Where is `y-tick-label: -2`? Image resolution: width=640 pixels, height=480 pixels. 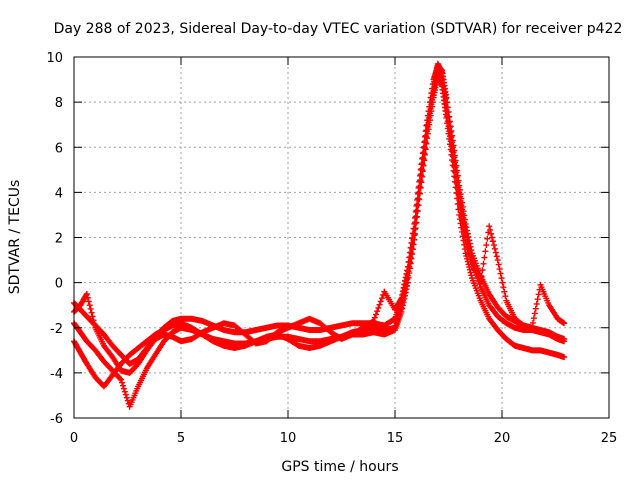 y-tick-label: -2 is located at coordinates (56, 329).